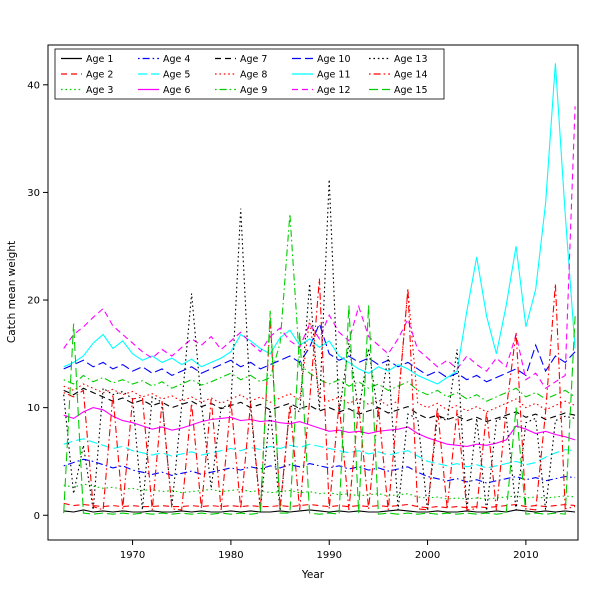 The width and height of the screenshot is (600, 600). What do you see at coordinates (525, 555) in the screenshot?
I see `x-tick-label: 2010` at bounding box center [525, 555].